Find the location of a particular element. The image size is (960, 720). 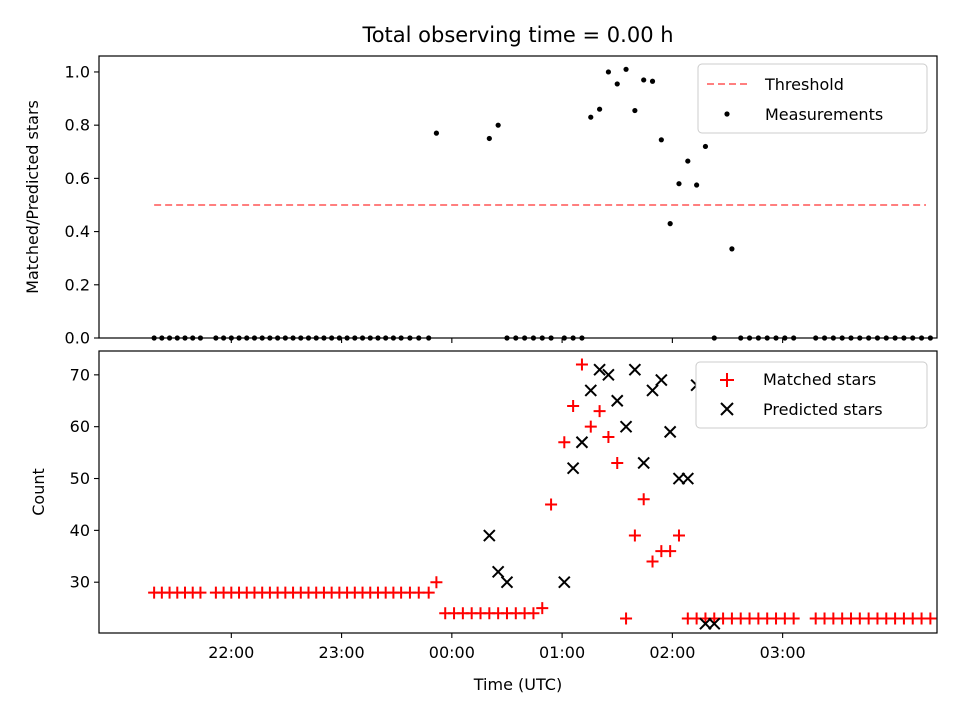

x-tick-label: 23:00 is located at coordinates (342, 652).